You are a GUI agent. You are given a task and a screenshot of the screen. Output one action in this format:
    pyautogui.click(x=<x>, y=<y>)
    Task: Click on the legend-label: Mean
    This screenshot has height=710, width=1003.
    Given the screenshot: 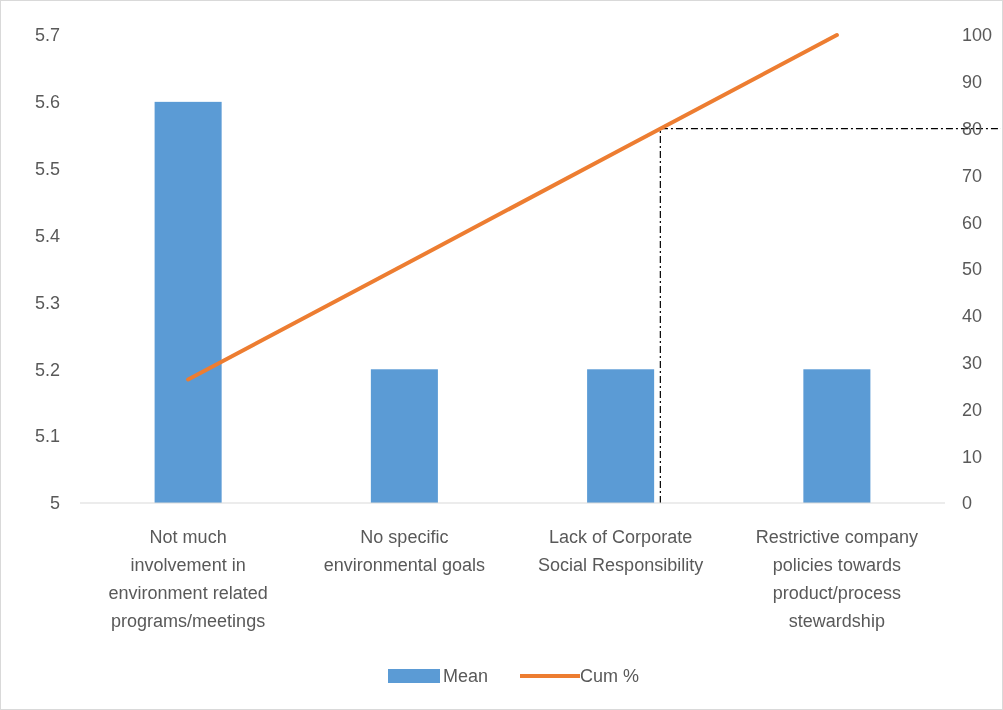 What is the action you would take?
    pyautogui.click(x=466, y=676)
    